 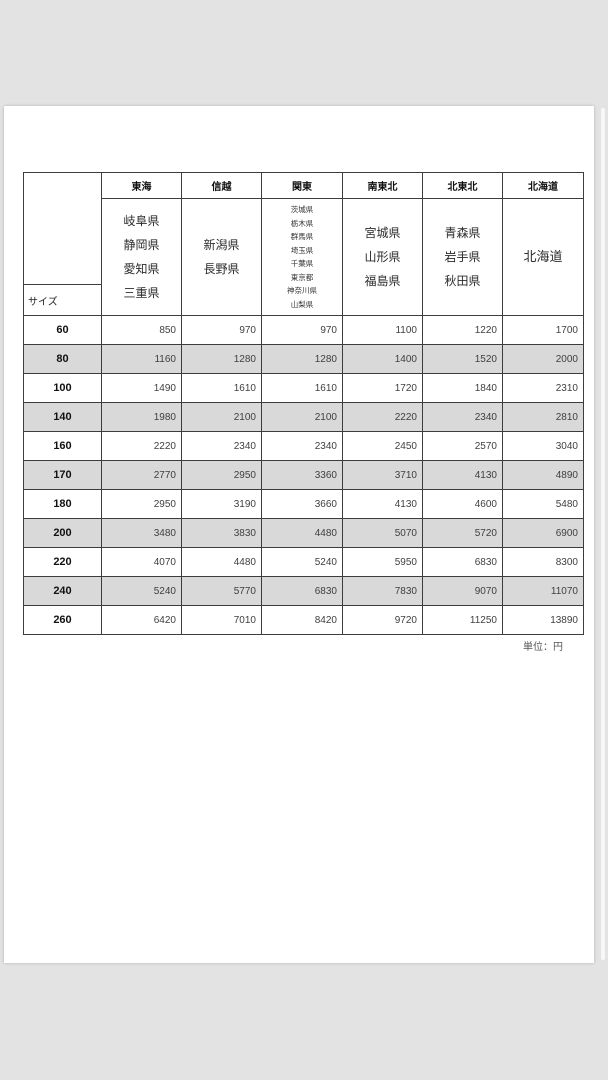 I want to click on rate-cell: 5720, so click(x=462, y=533).